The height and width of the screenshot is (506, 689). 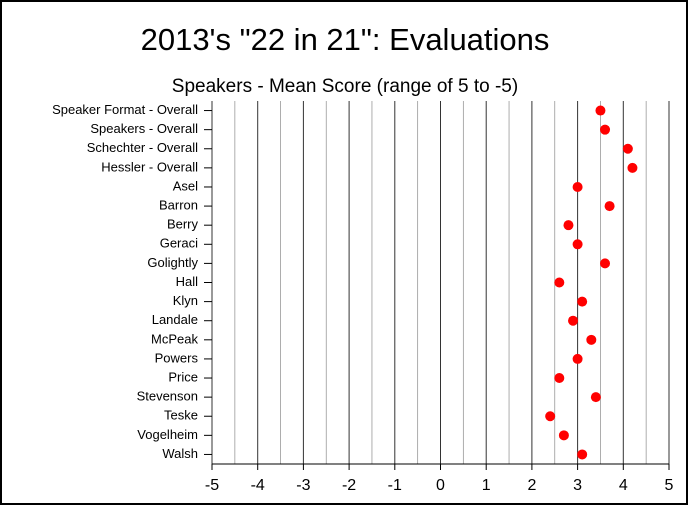 What do you see at coordinates (440, 485) in the screenshot?
I see `x-tick-label: 0` at bounding box center [440, 485].